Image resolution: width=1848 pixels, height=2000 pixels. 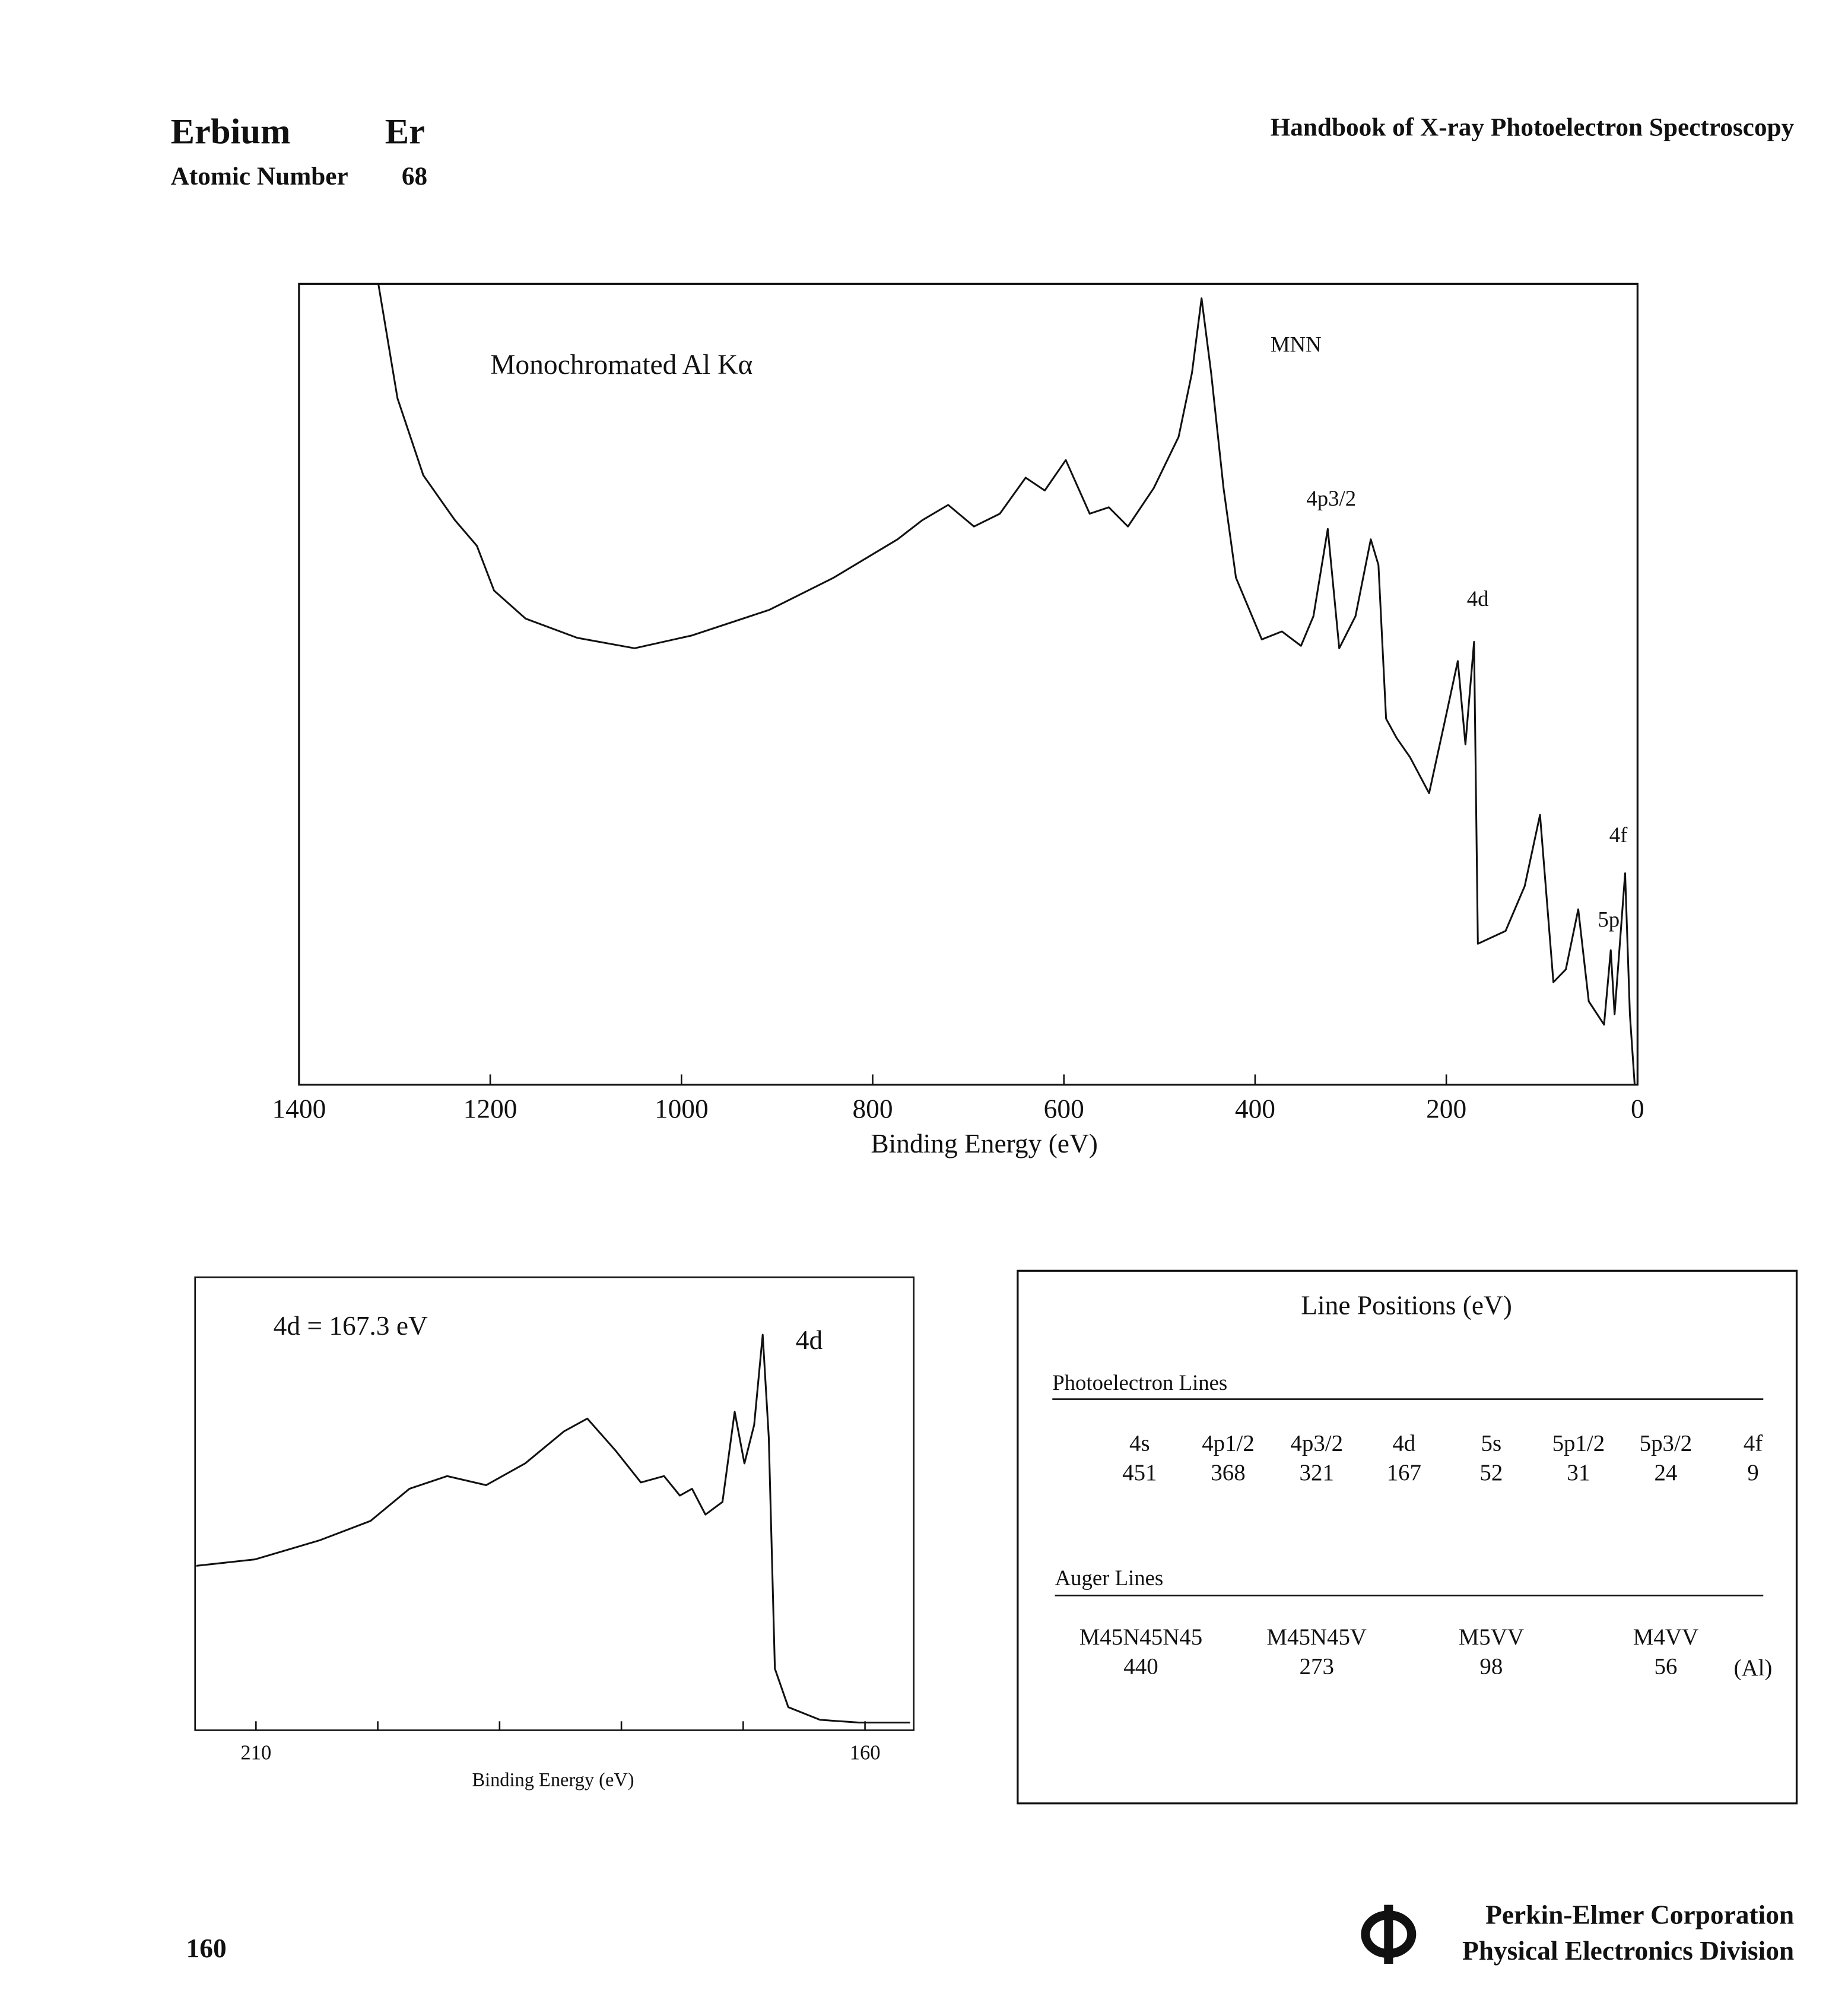 I want to click on line-value: 31, so click(x=1578, y=1472).